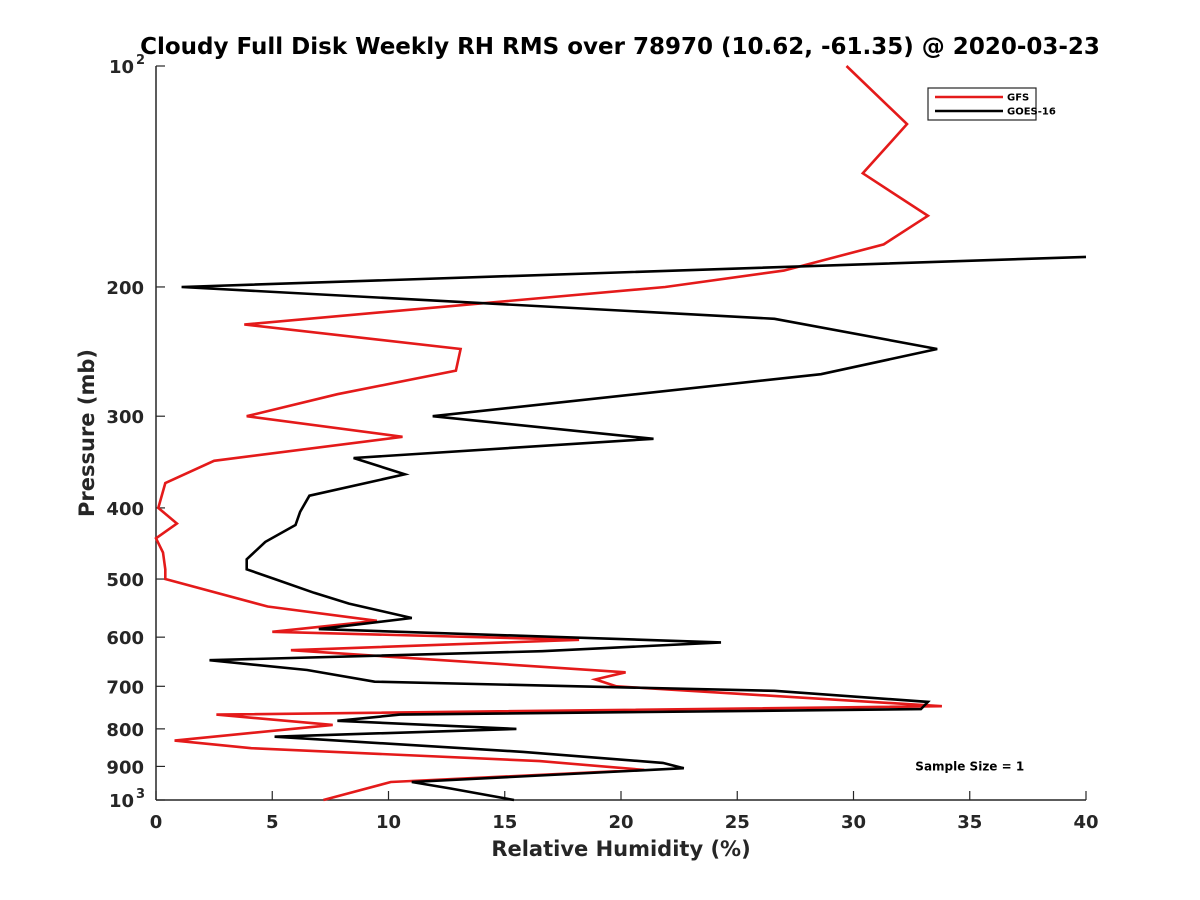 This screenshot has height=900, width=1200. What do you see at coordinates (969, 822) in the screenshot?
I see `x-tick-label: 35` at bounding box center [969, 822].